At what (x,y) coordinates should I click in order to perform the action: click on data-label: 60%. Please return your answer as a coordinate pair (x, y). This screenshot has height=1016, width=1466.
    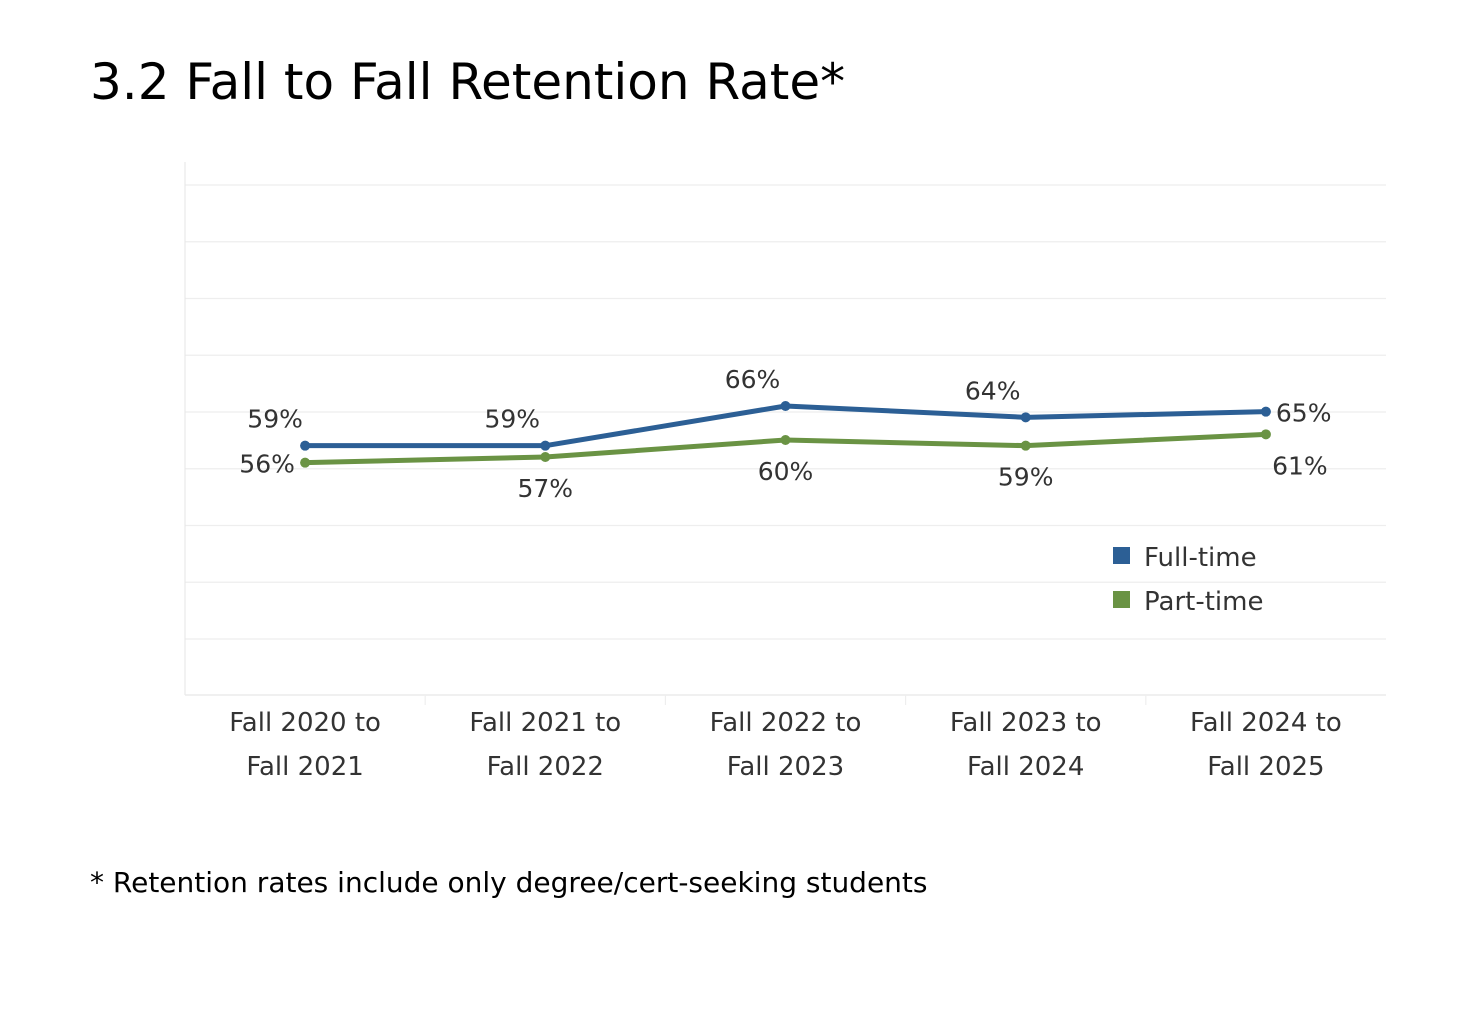
    Looking at the image, I should click on (786, 471).